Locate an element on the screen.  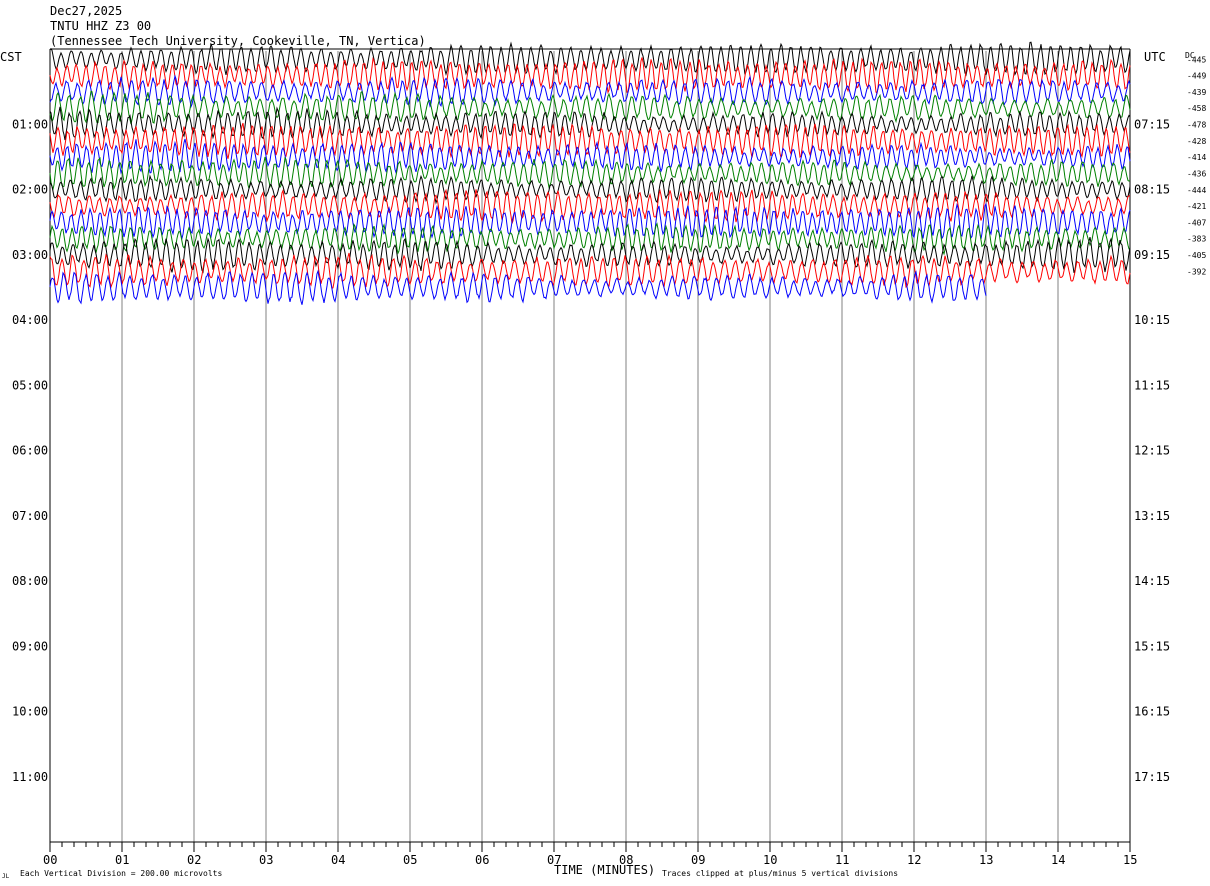
station-label: TNTU HHZ Z3 00 is located at coordinates (101, 26).